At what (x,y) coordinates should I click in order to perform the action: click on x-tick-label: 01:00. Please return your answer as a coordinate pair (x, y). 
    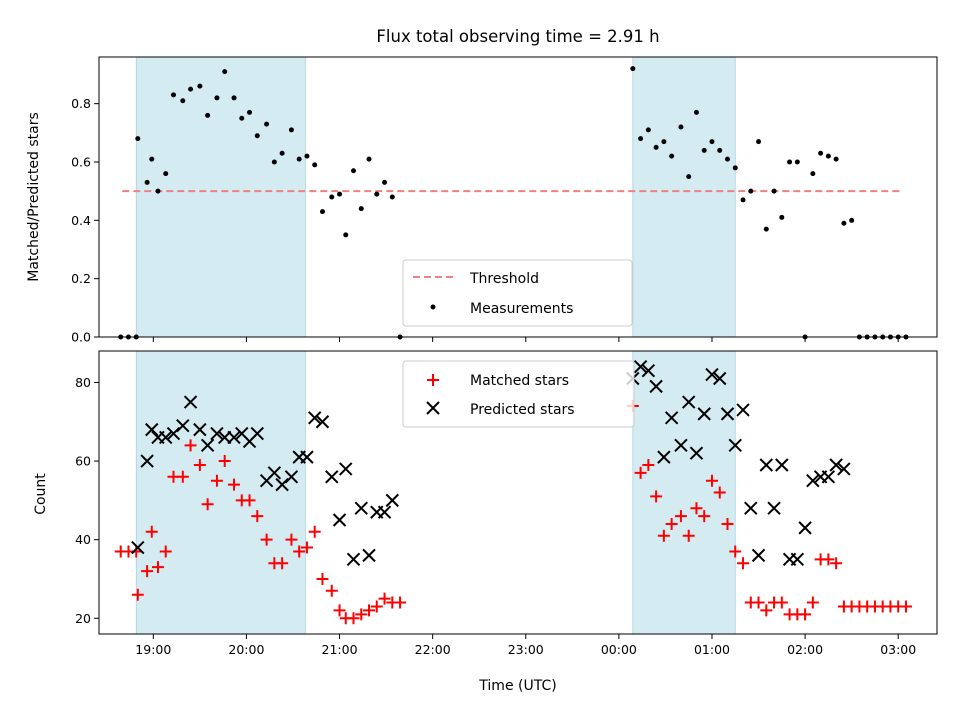
    Looking at the image, I should click on (712, 649).